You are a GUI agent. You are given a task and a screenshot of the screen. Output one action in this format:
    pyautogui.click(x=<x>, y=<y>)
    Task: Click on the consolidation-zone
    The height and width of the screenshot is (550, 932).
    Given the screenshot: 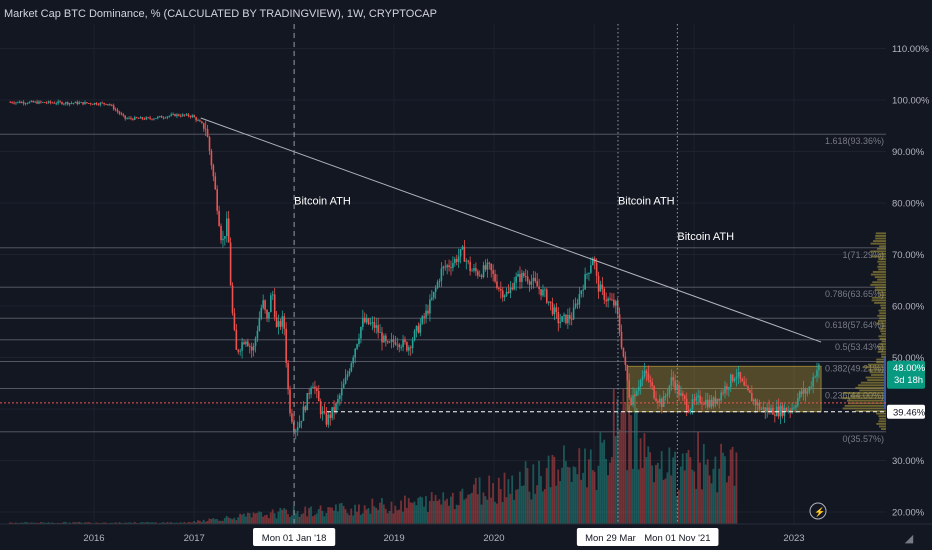 What is the action you would take?
    pyautogui.click(x=724, y=389)
    